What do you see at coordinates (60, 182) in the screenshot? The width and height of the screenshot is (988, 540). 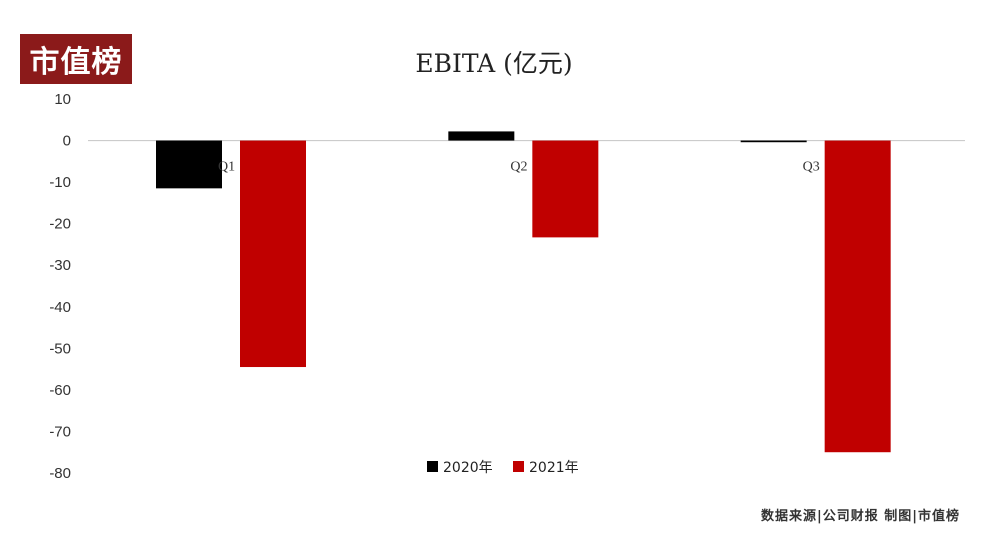 I see `y-tick-label: -10` at bounding box center [60, 182].